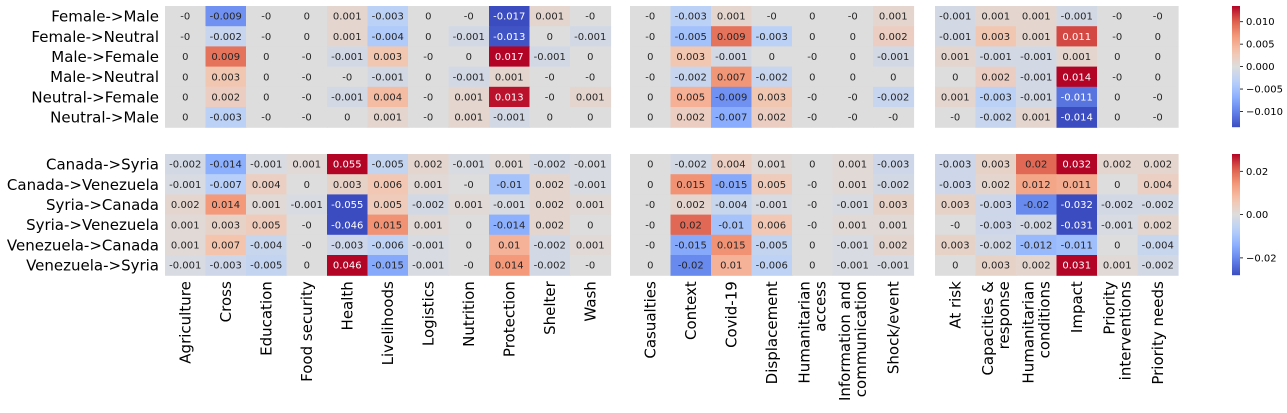  I want to click on cell-value-label: -0.011, so click(1077, 246).